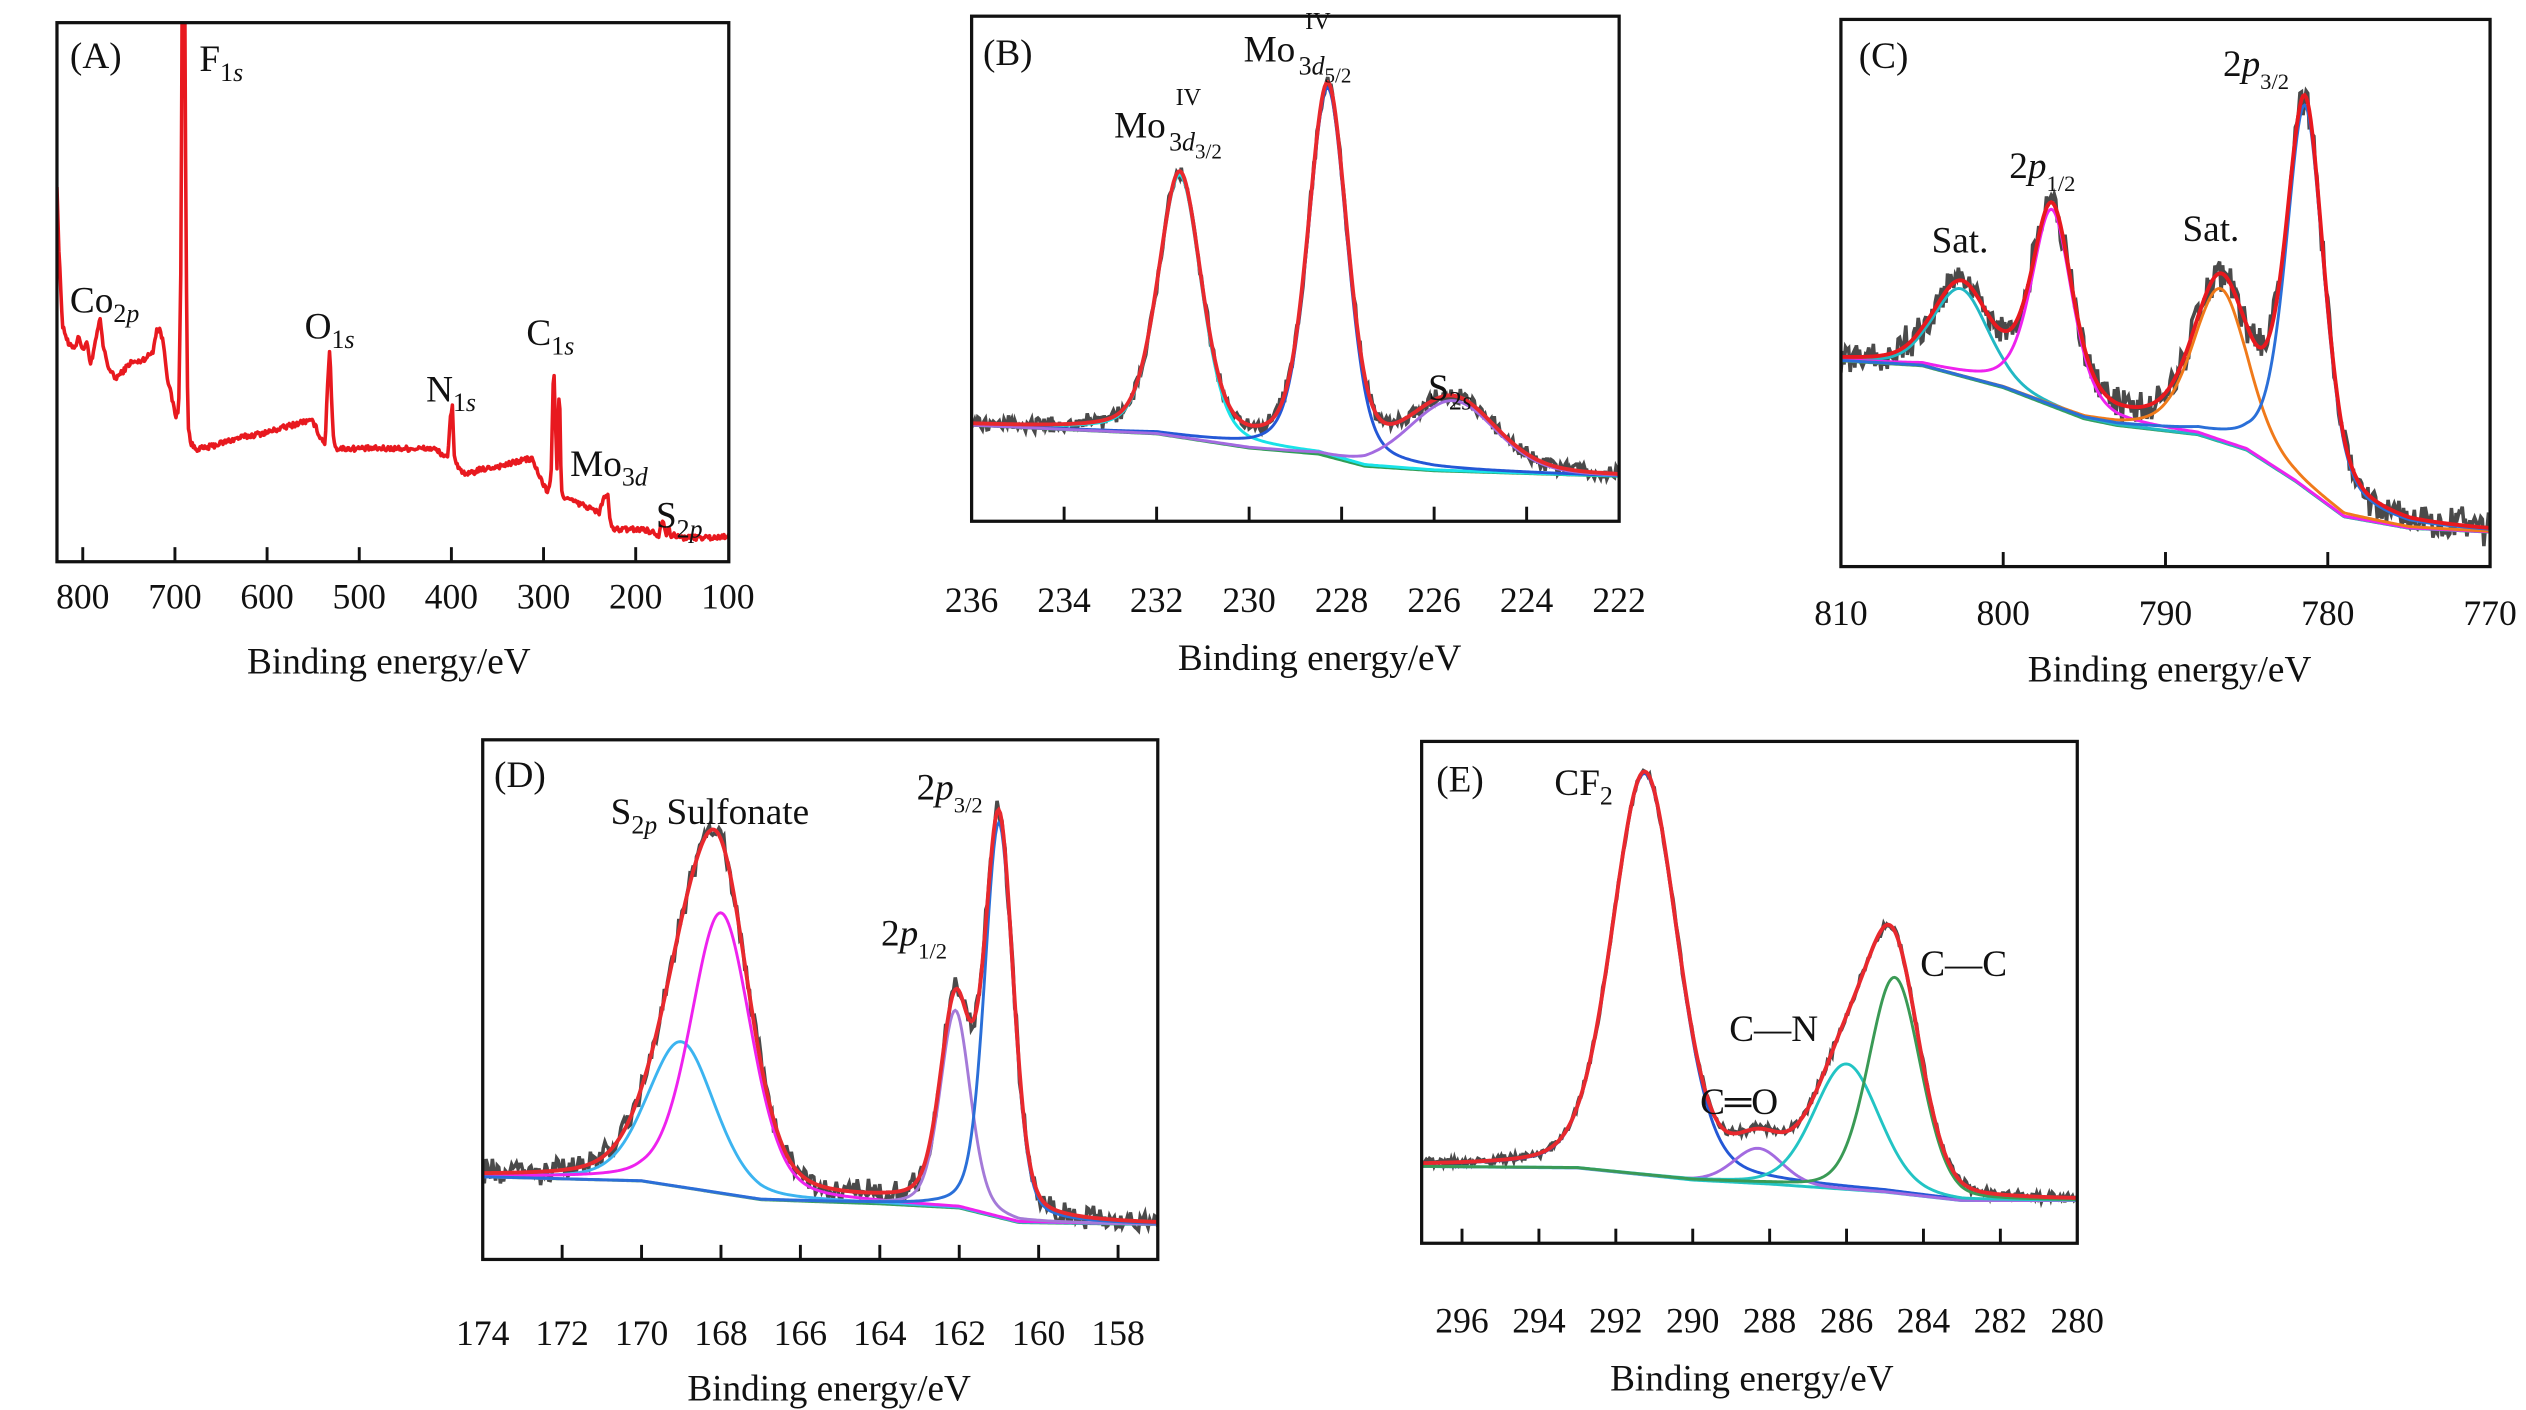  I want to click on survey-spectrum-line, so click(392, 282).